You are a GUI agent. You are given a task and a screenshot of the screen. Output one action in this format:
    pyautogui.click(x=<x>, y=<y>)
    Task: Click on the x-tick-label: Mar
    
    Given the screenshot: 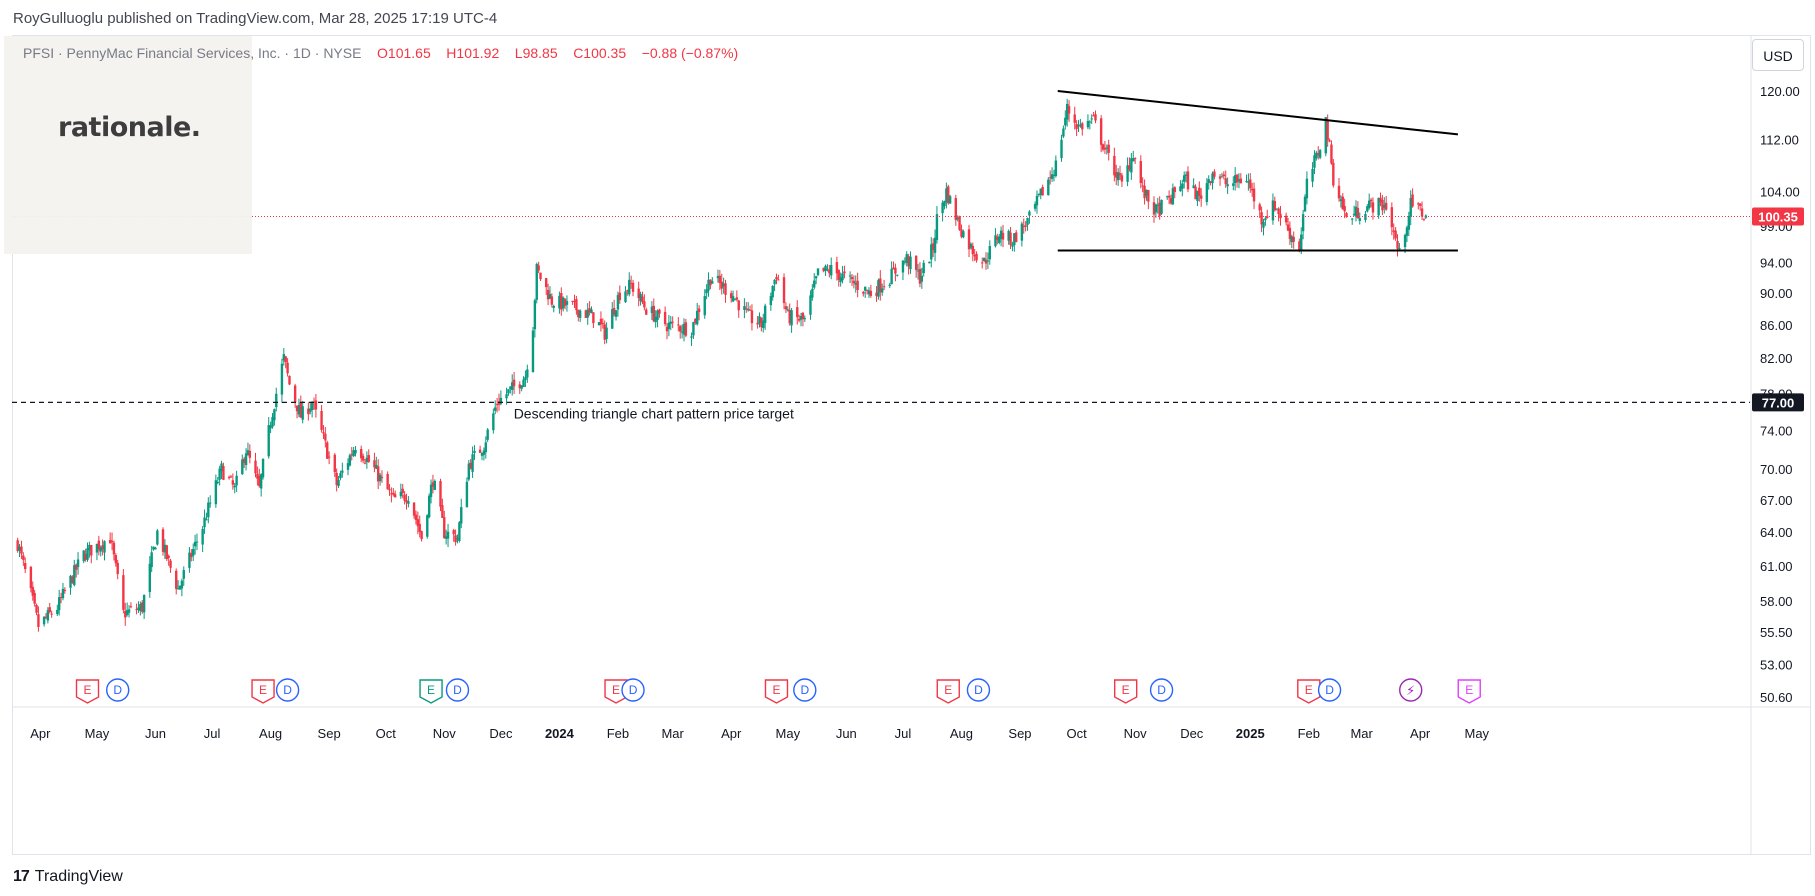 What is the action you would take?
    pyautogui.click(x=1361, y=733)
    